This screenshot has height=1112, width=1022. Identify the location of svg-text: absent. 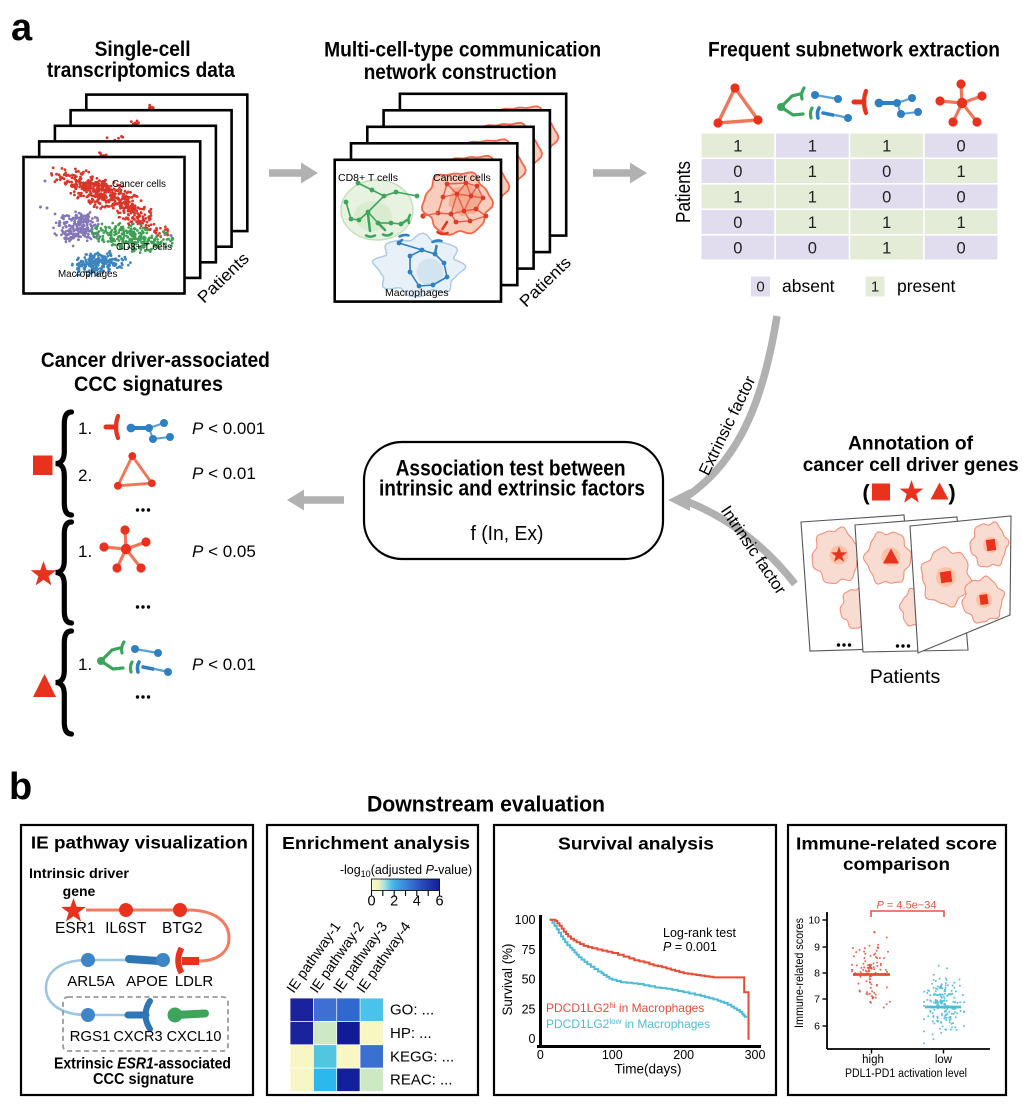
(808, 286).